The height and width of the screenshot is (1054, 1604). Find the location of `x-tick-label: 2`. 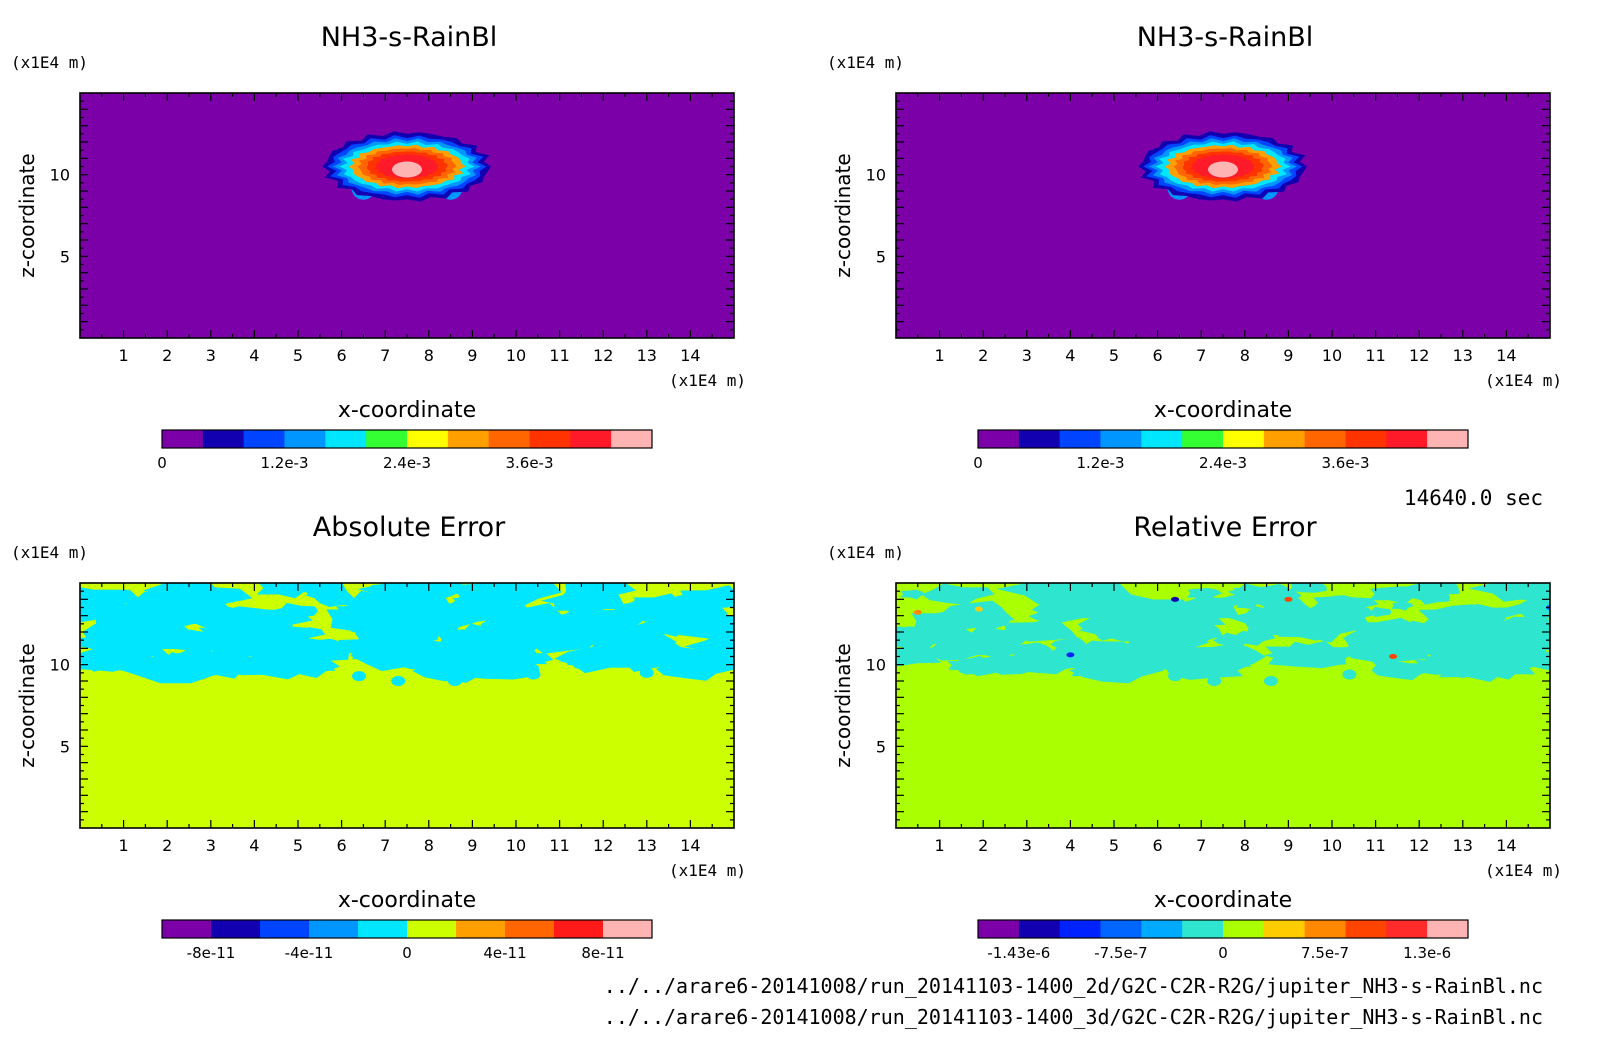

x-tick-label: 2 is located at coordinates (983, 845).